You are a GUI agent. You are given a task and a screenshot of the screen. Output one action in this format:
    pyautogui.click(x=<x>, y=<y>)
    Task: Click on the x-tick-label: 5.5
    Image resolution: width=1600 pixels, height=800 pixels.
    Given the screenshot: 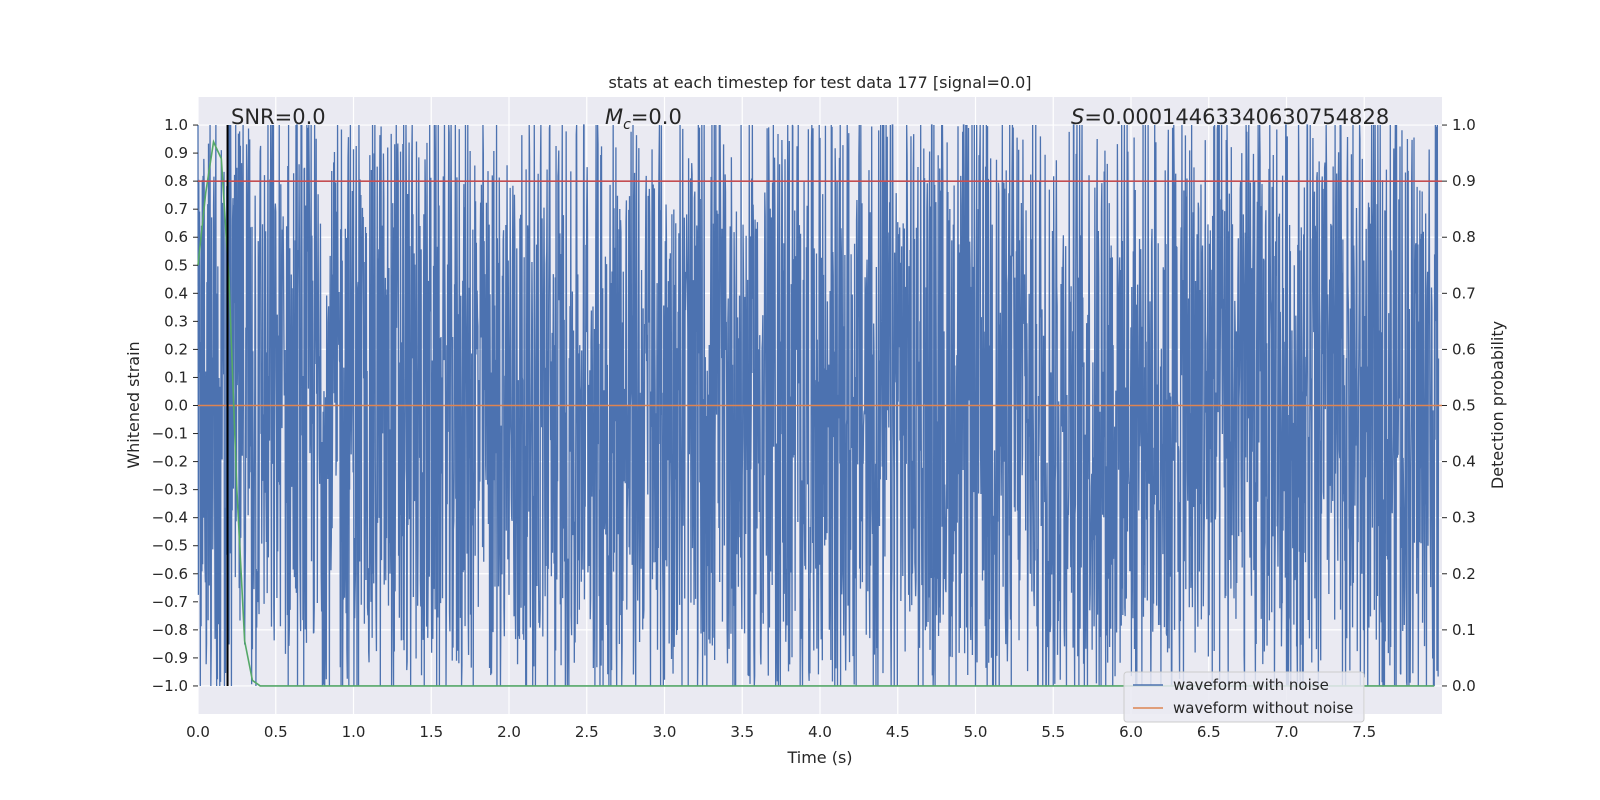 What is the action you would take?
    pyautogui.click(x=1053, y=732)
    